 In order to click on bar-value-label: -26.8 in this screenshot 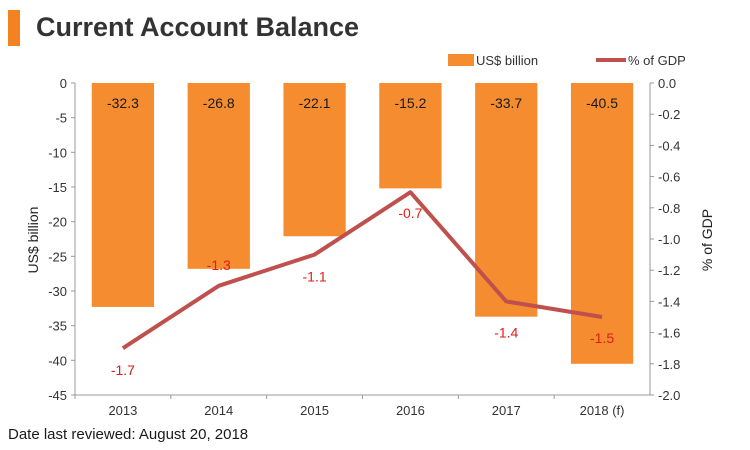, I will do `click(219, 103)`.